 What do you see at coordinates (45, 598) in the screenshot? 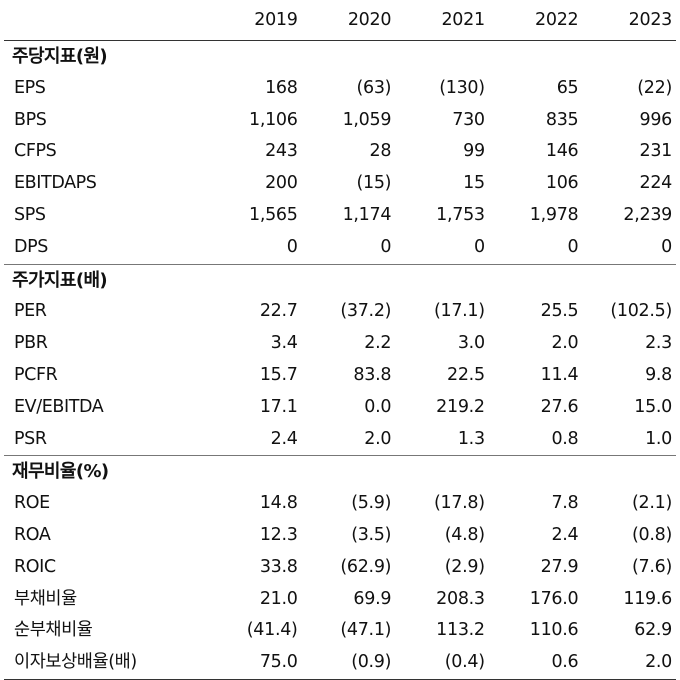
I see `row-label: 부채비율` at bounding box center [45, 598].